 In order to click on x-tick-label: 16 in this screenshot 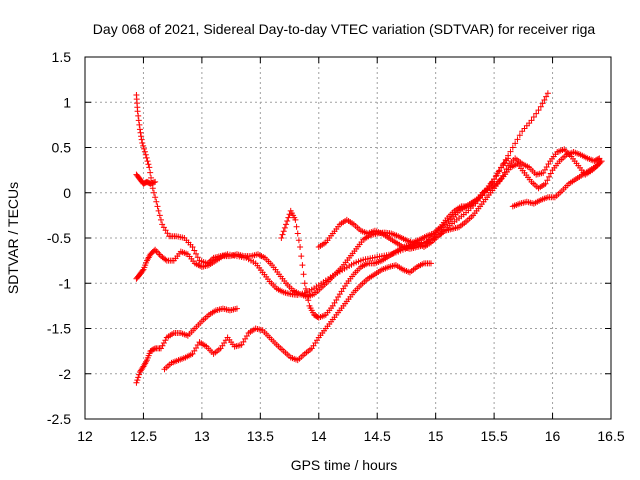, I will do `click(553, 436)`.